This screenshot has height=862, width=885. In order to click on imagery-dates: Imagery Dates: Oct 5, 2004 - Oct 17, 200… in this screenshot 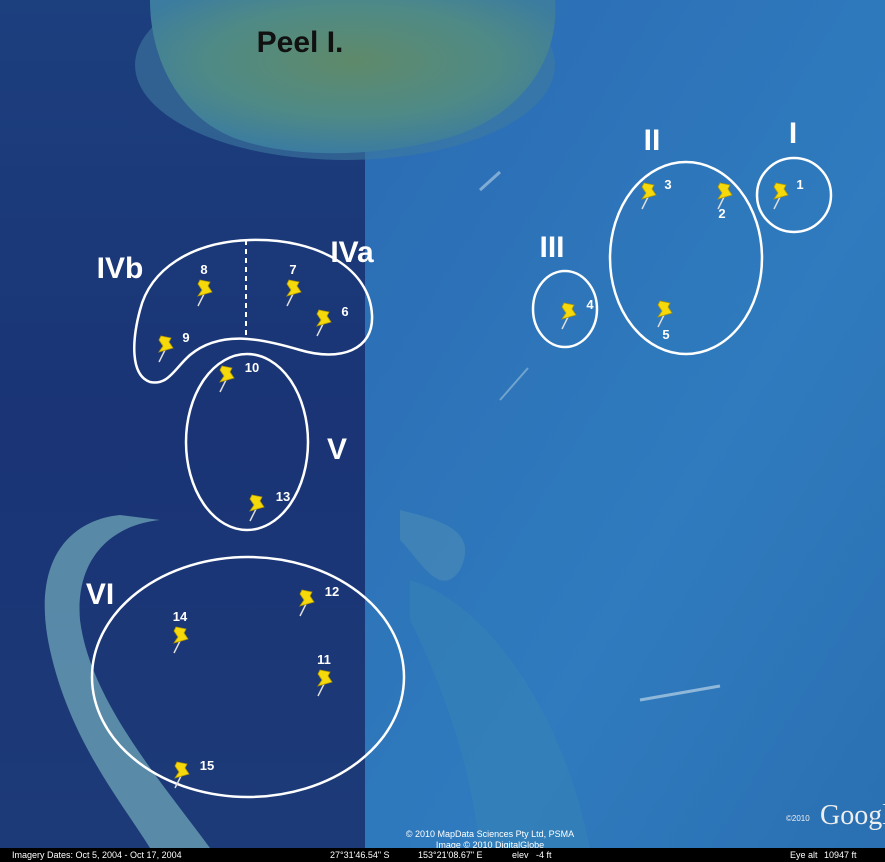, I will do `click(97, 855)`.